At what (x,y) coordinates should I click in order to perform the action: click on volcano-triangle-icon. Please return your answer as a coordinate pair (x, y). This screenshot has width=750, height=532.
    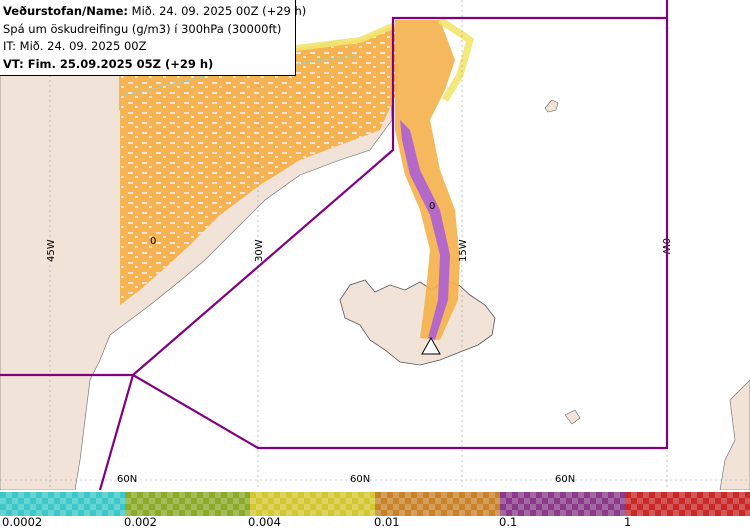
    Looking at the image, I should click on (431, 345).